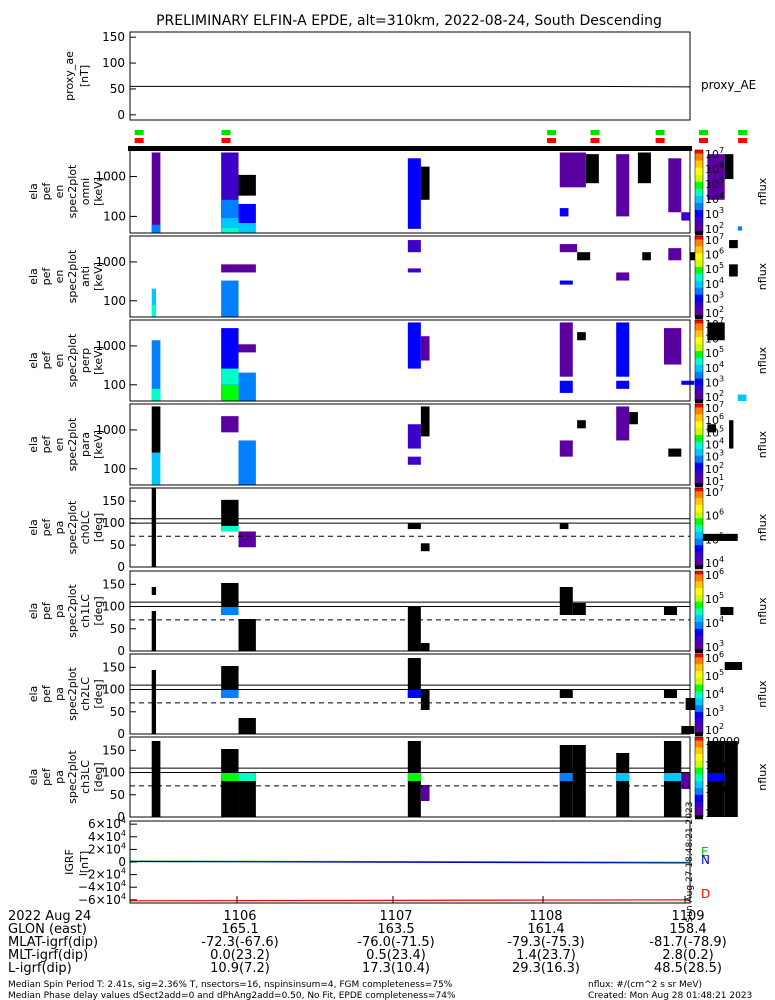 The height and width of the screenshot is (1000, 775). What do you see at coordinates (714, 622) in the screenshot?
I see `colorbar-tick: 10⁴` at bounding box center [714, 622].